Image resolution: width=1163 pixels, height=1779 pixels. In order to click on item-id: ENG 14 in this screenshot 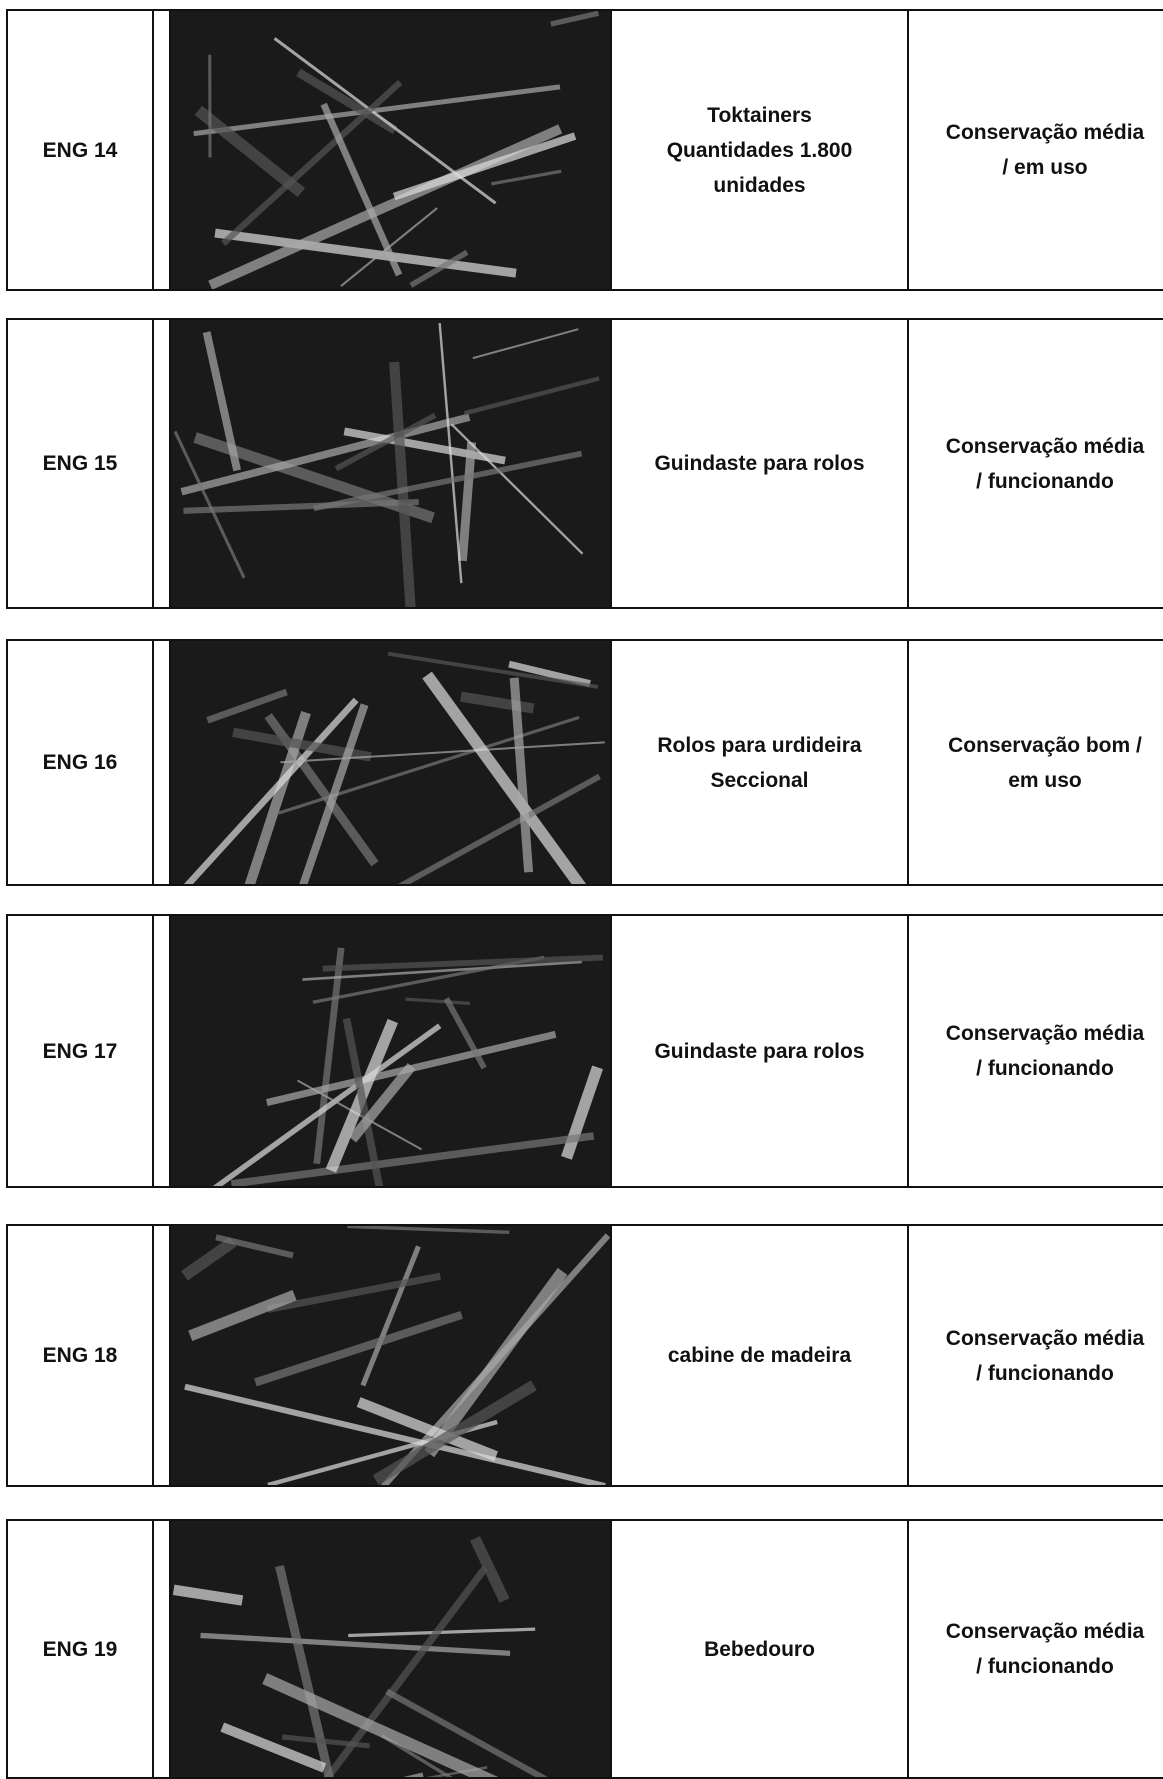, I will do `click(81, 150)`.